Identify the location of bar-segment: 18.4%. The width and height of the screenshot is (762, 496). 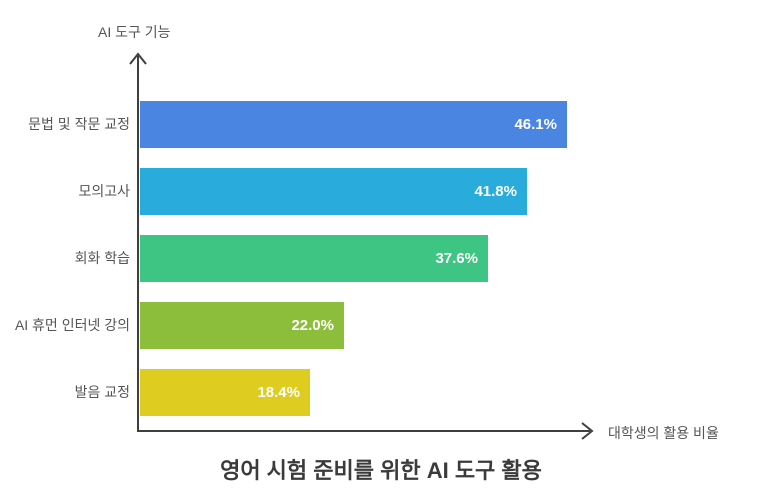
(225, 392).